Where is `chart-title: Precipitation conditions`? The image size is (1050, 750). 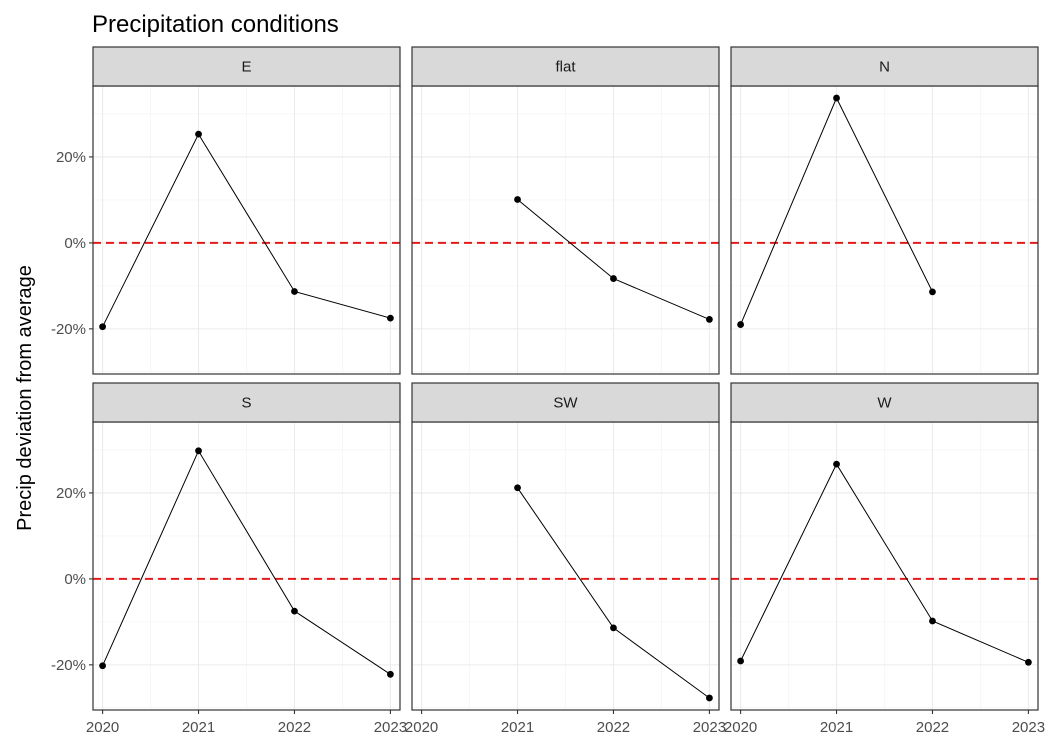 chart-title: Precipitation conditions is located at coordinates (215, 24).